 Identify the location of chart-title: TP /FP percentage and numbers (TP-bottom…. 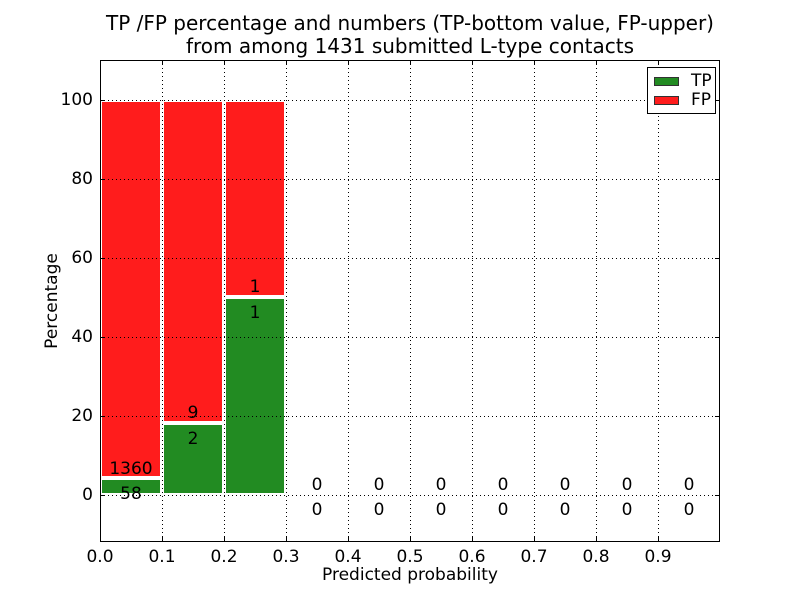
(410, 35).